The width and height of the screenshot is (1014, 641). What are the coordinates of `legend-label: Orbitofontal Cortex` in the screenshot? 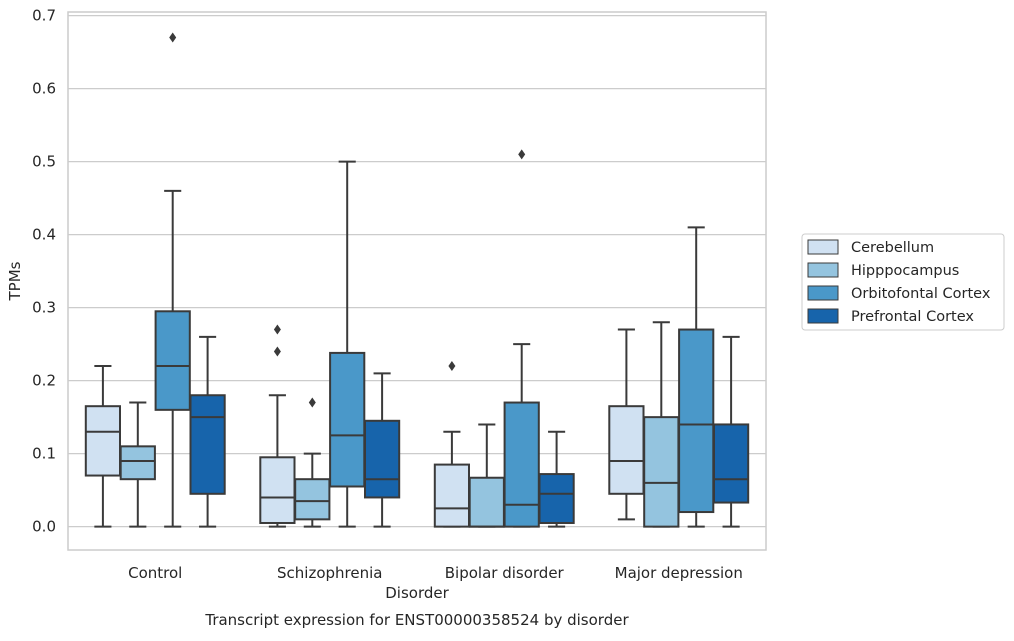 It's located at (921, 294).